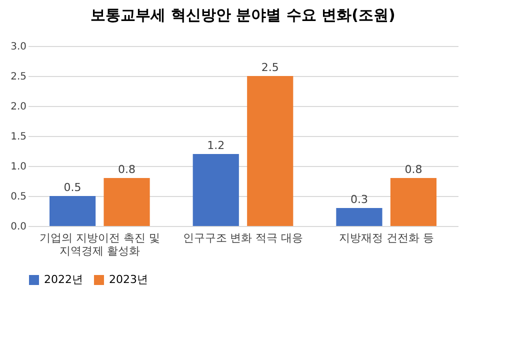 Image resolution: width=505 pixels, height=338 pixels. Describe the element at coordinates (18, 227) in the screenshot. I see `y-tick-label: 0.0` at that location.